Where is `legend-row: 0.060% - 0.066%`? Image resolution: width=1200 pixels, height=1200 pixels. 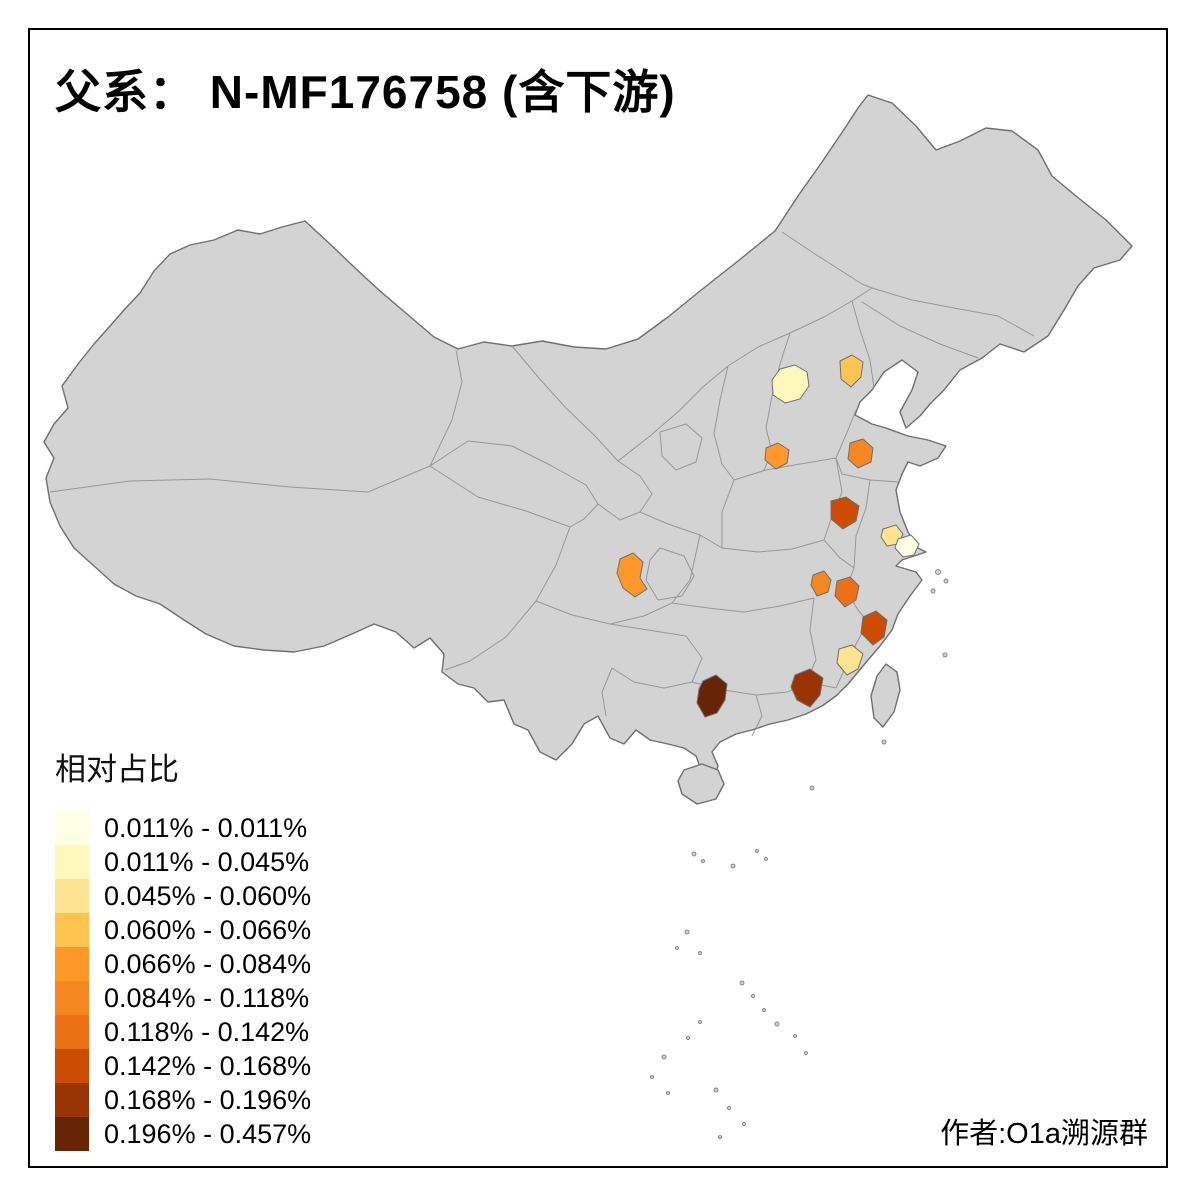
legend-row: 0.060% - 0.066% is located at coordinates (183, 930).